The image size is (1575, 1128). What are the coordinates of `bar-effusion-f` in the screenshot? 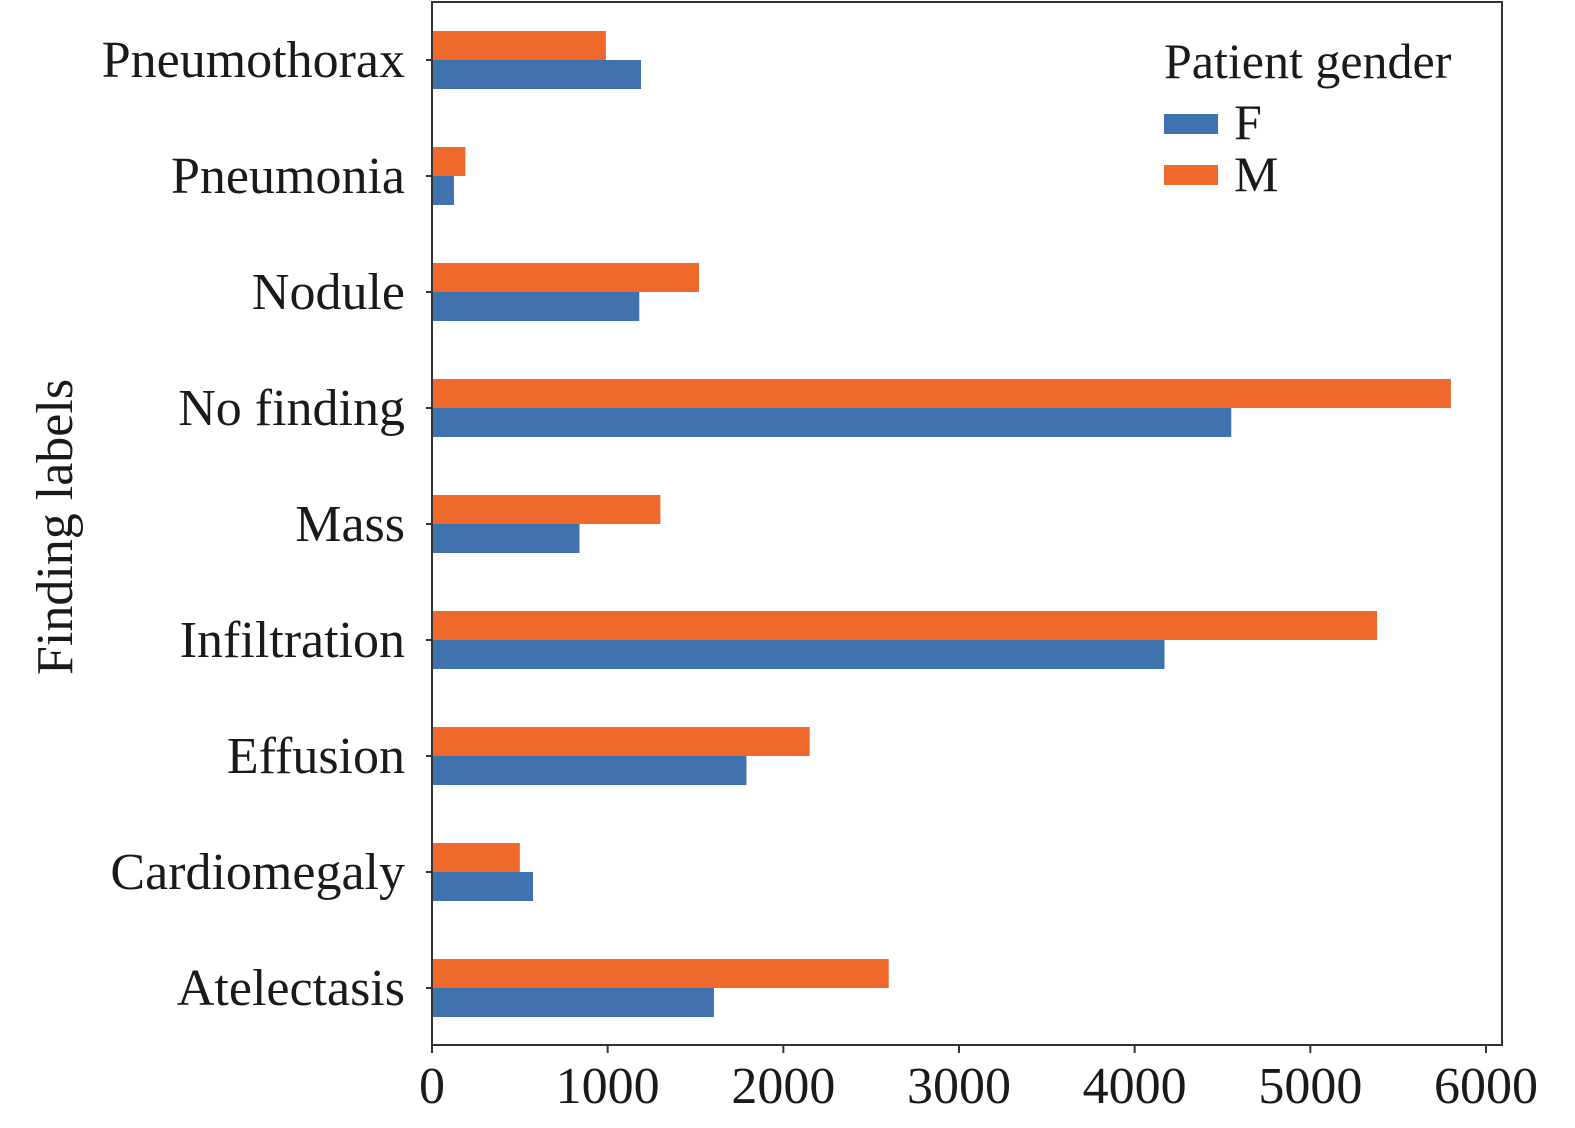 It's located at (589, 770).